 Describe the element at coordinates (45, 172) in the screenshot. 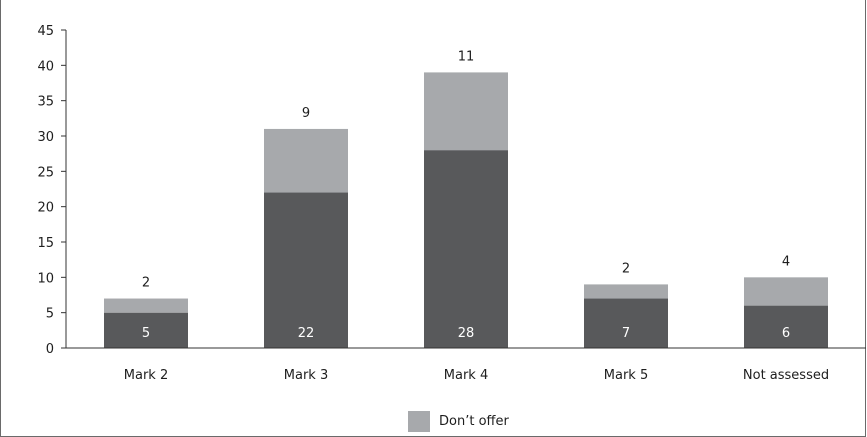

I see `y-tick-label: 25` at that location.